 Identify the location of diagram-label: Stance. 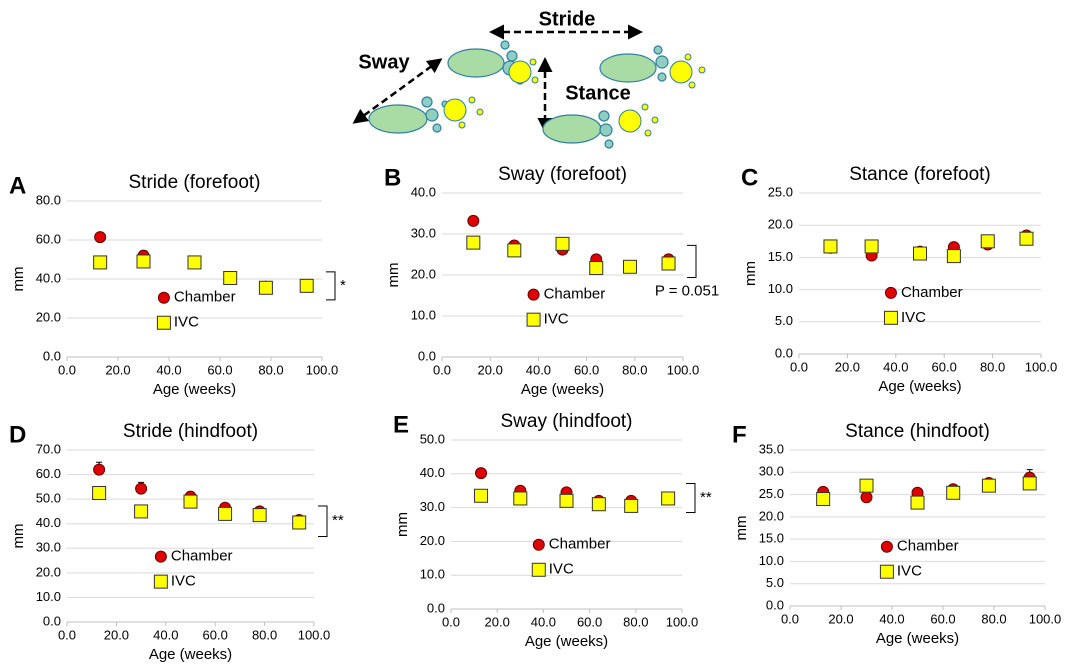
(598, 93).